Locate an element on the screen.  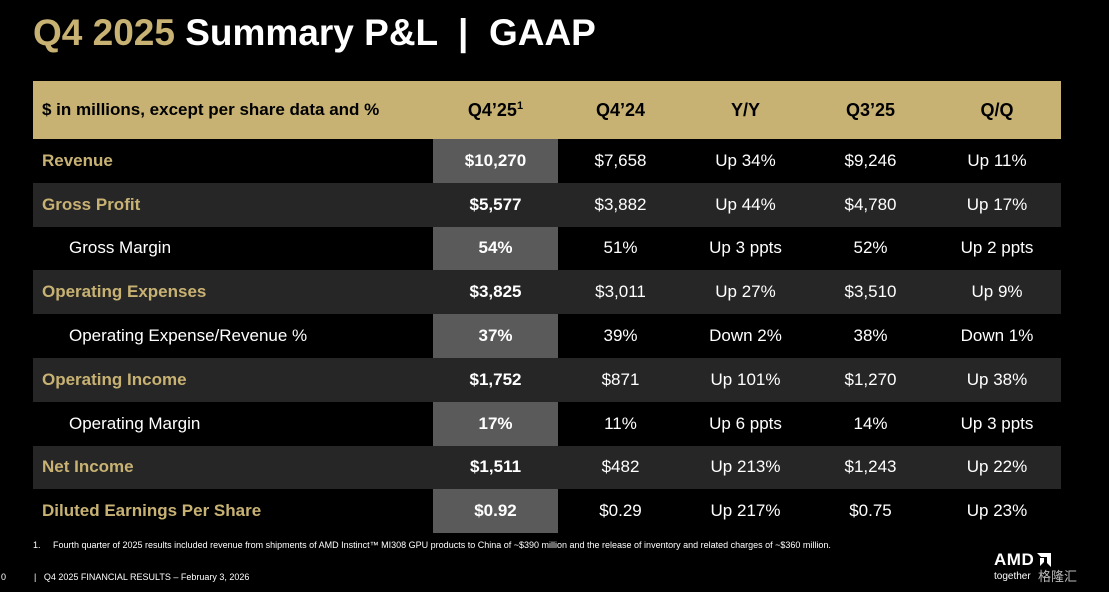
cell-q325: $9,246 is located at coordinates (870, 160).